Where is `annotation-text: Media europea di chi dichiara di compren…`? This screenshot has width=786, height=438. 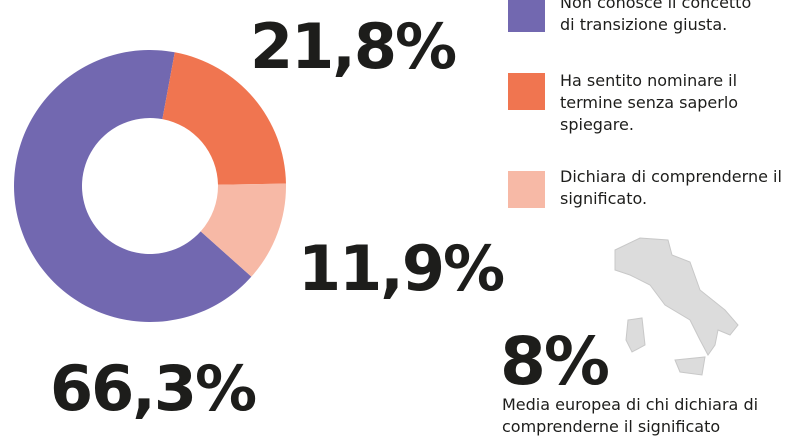
annotation-text: Media europea di chi dichiara di compren… is located at coordinates (630, 415).